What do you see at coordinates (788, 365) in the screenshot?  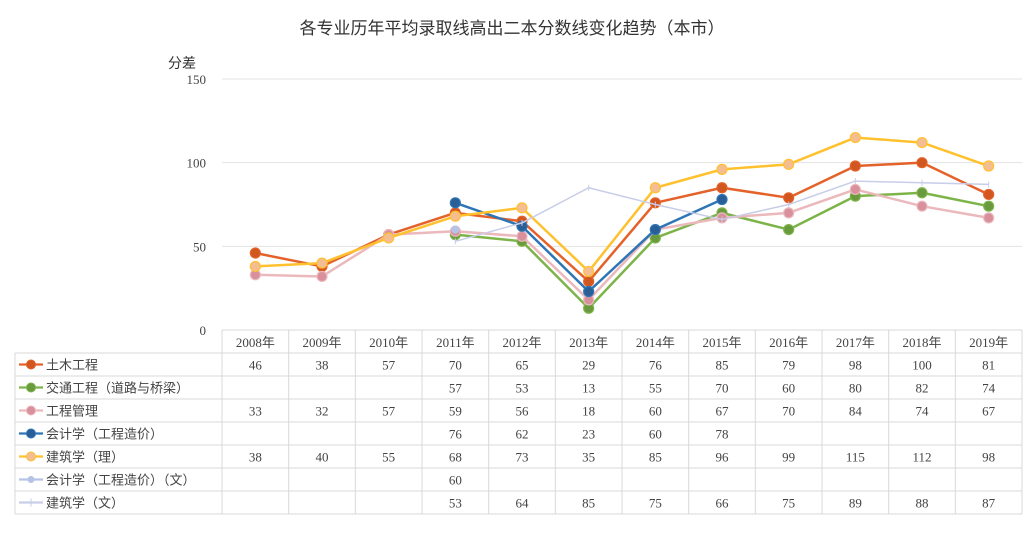 I see `data-cell: 79` at bounding box center [788, 365].